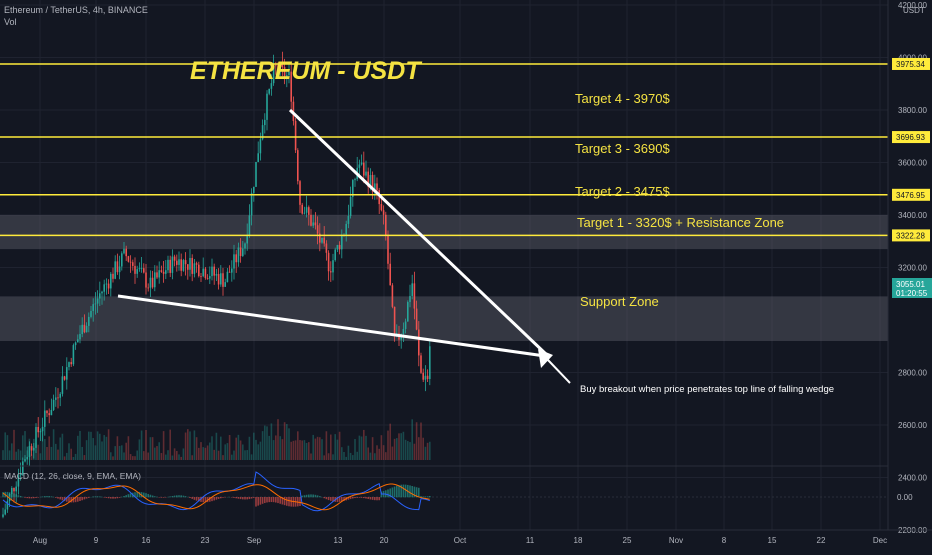 Image resolution: width=932 pixels, height=555 pixels. I want to click on chart-title: ETHEREUM - USDT, so click(306, 71).